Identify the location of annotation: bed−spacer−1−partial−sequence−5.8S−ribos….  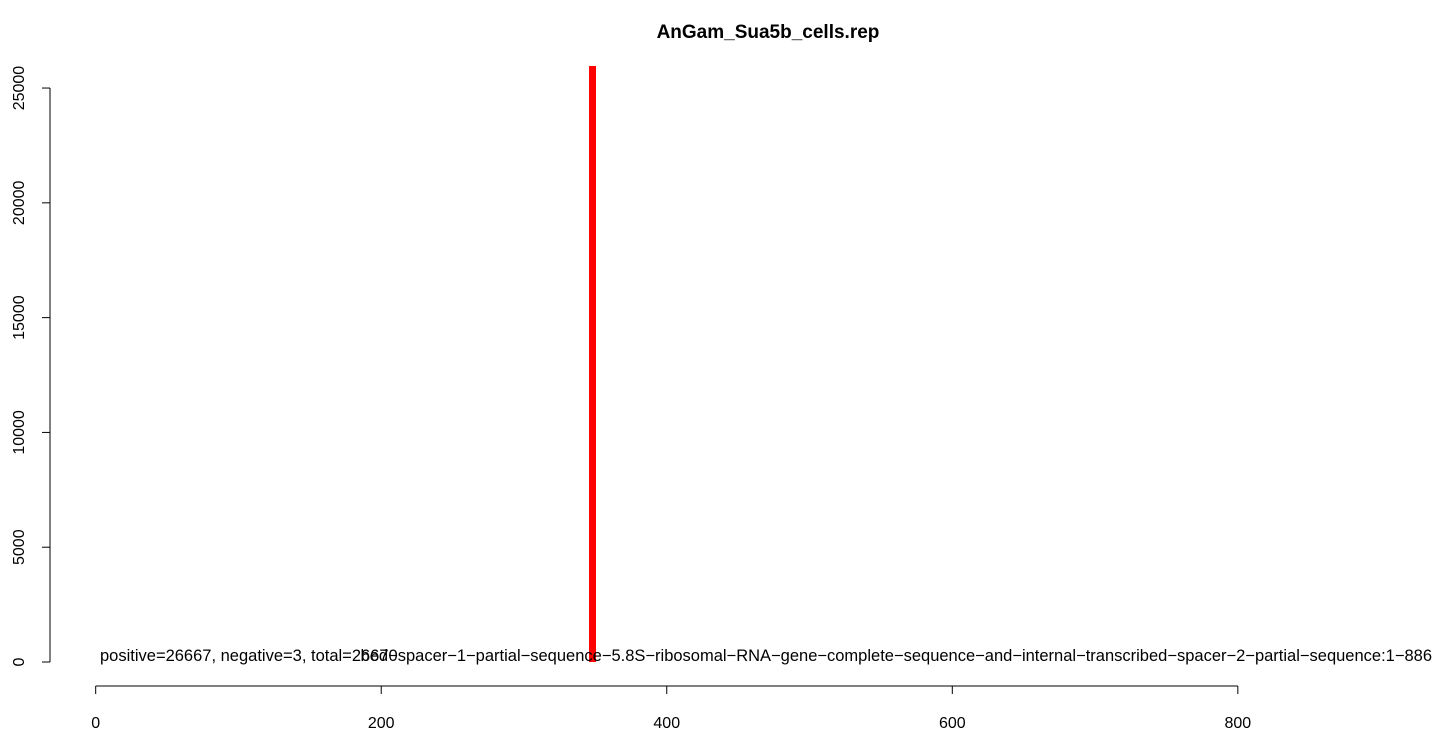
(896, 656).